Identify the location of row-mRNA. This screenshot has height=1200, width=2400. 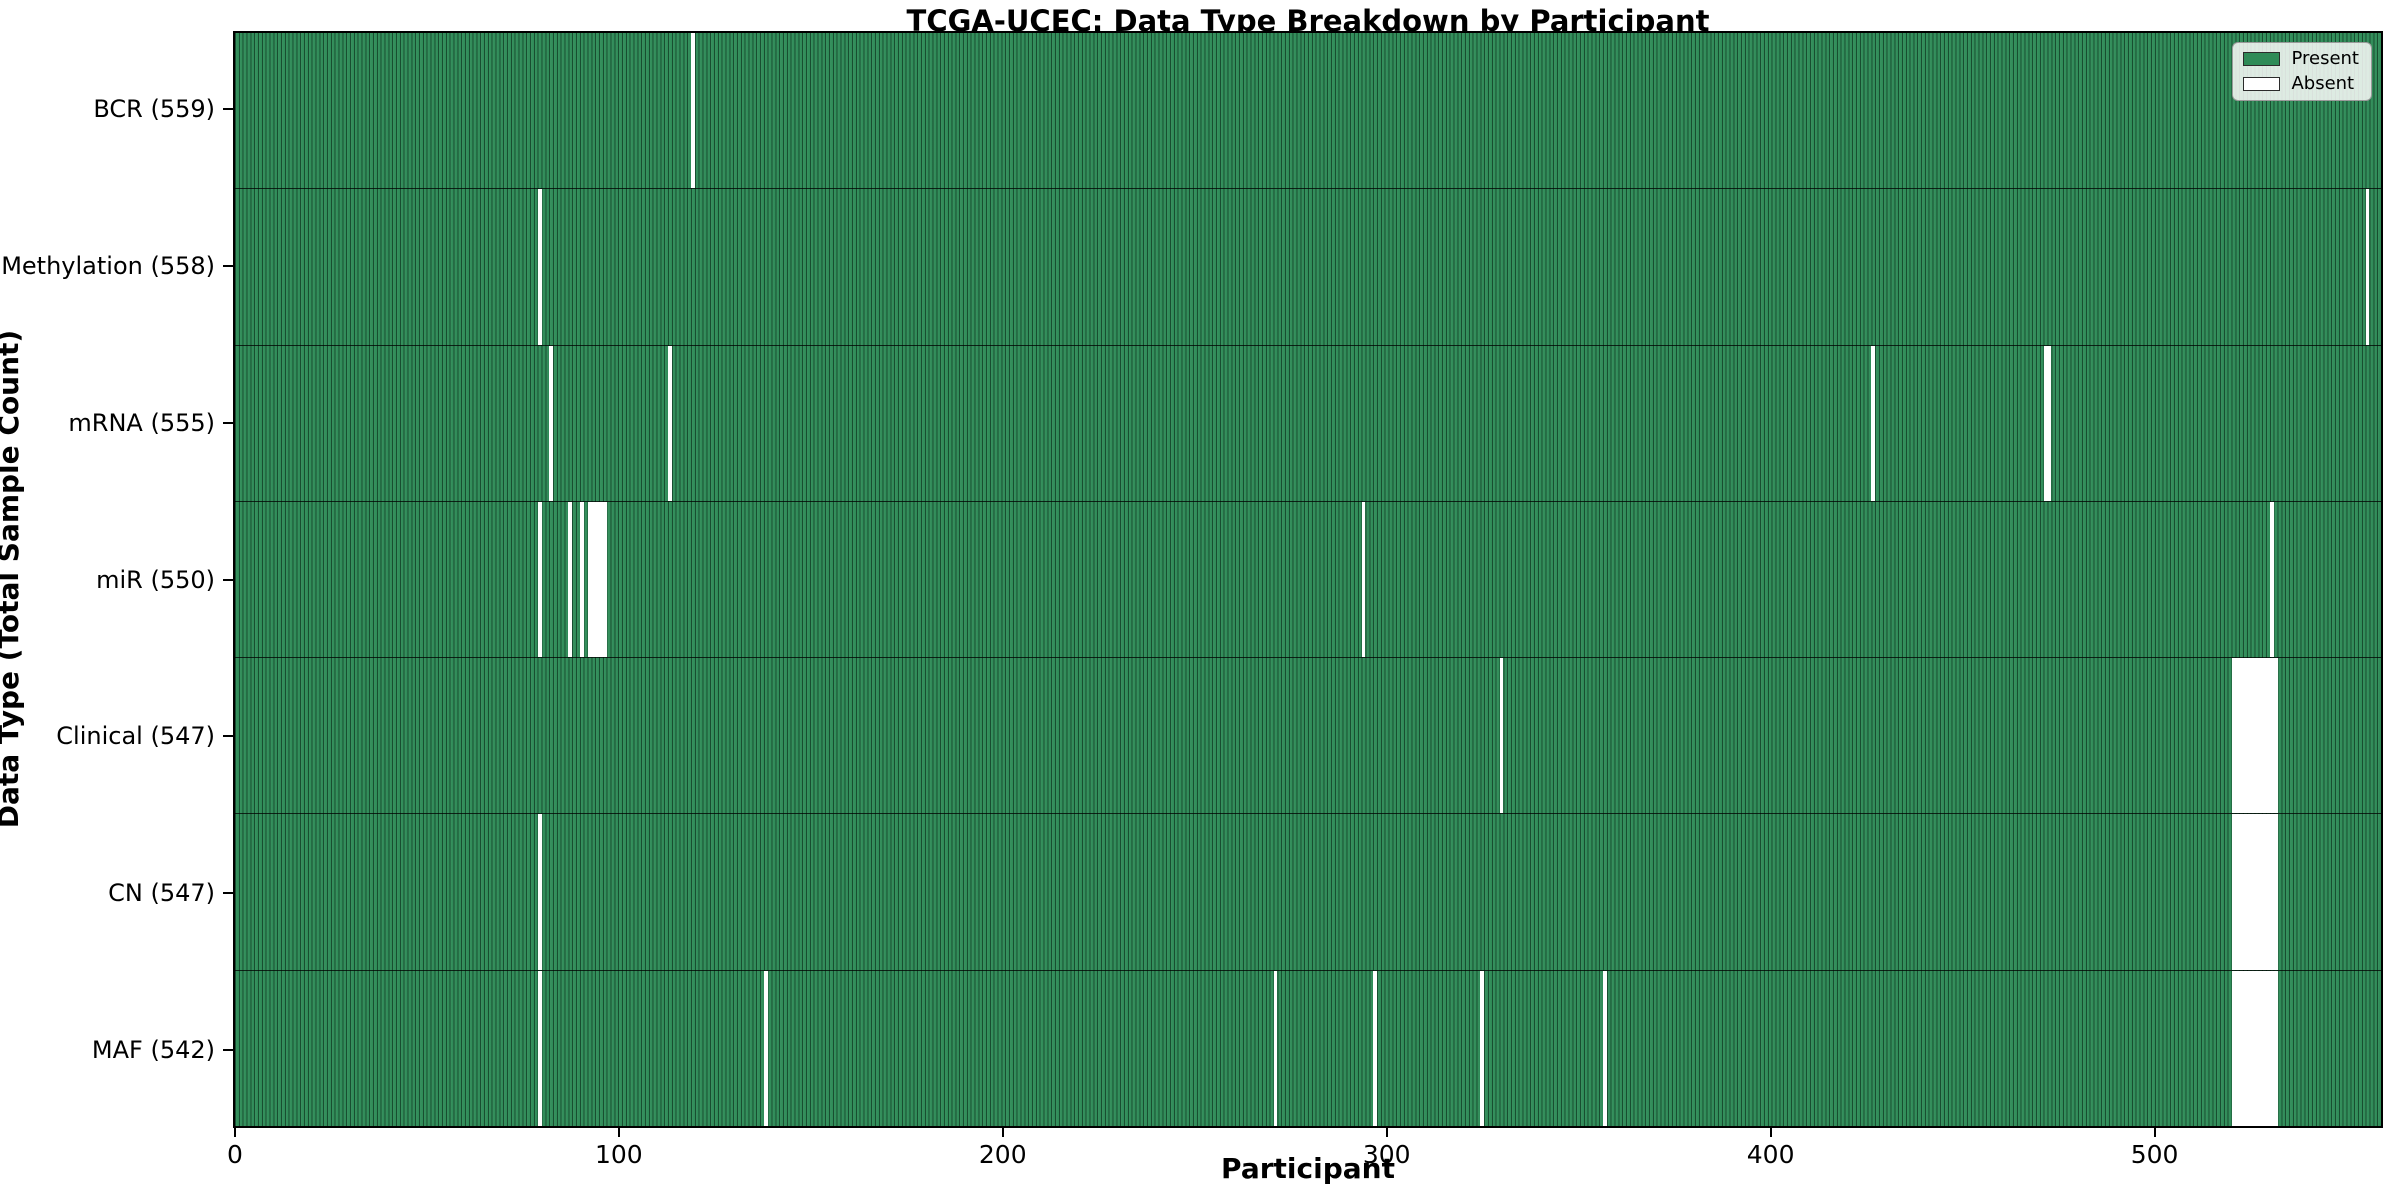
(1308, 422).